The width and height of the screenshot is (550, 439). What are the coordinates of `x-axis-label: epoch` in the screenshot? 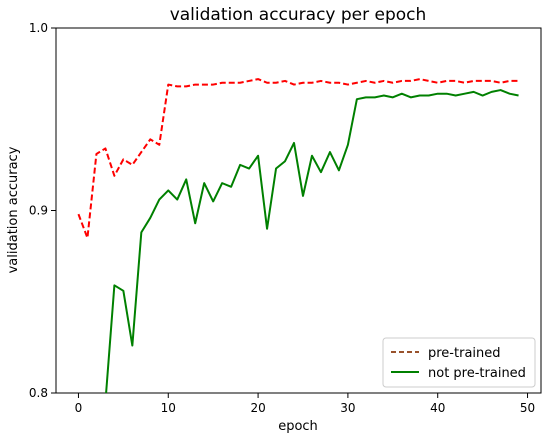 It's located at (298, 426).